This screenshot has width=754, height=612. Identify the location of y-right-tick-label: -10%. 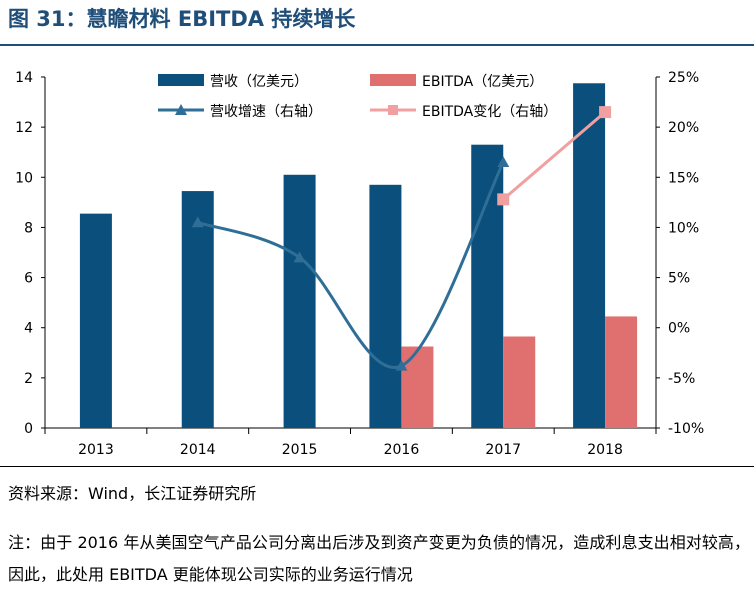
(686, 429).